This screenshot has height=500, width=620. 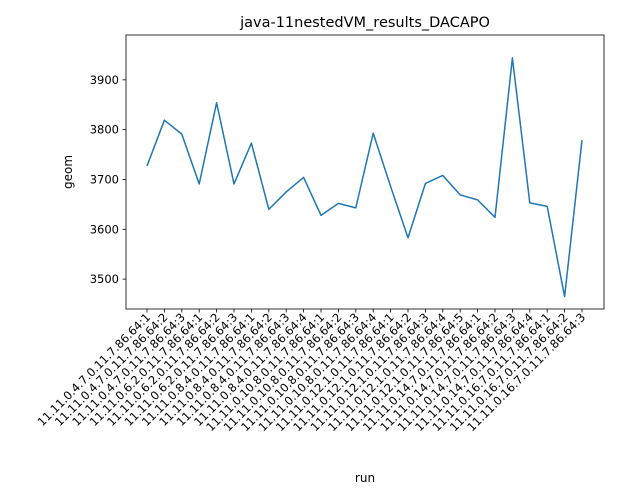 I want to click on y-tick-label: 3600, so click(x=104, y=229).